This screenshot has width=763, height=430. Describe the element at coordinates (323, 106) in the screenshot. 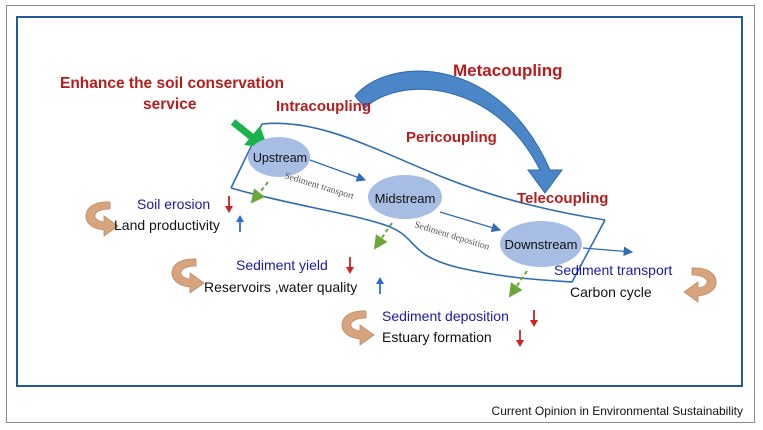

I see `intracoupling-label: Intracoupling` at that location.